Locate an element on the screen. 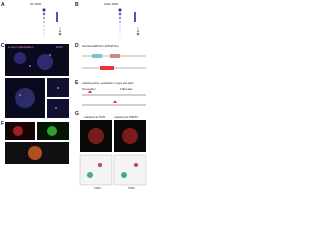 This screenshot has height=240, width=320. panel-letter: F is located at coordinates (2, 124).